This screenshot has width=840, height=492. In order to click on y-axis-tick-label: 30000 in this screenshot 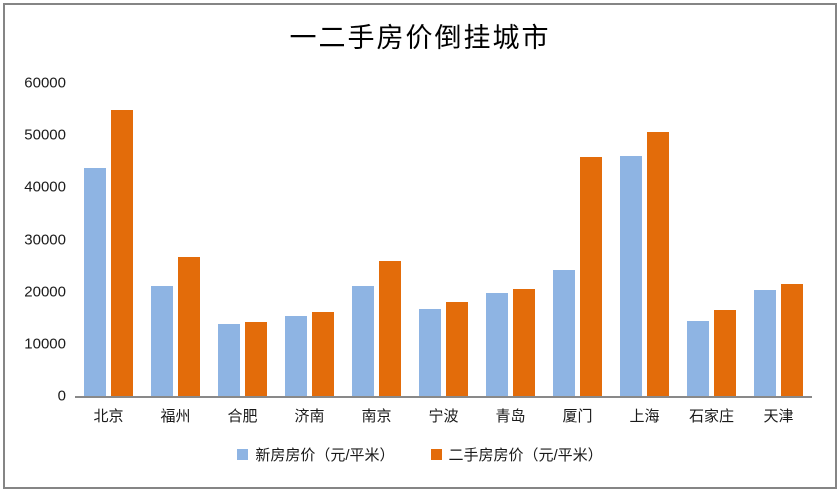, I will do `click(45, 239)`.